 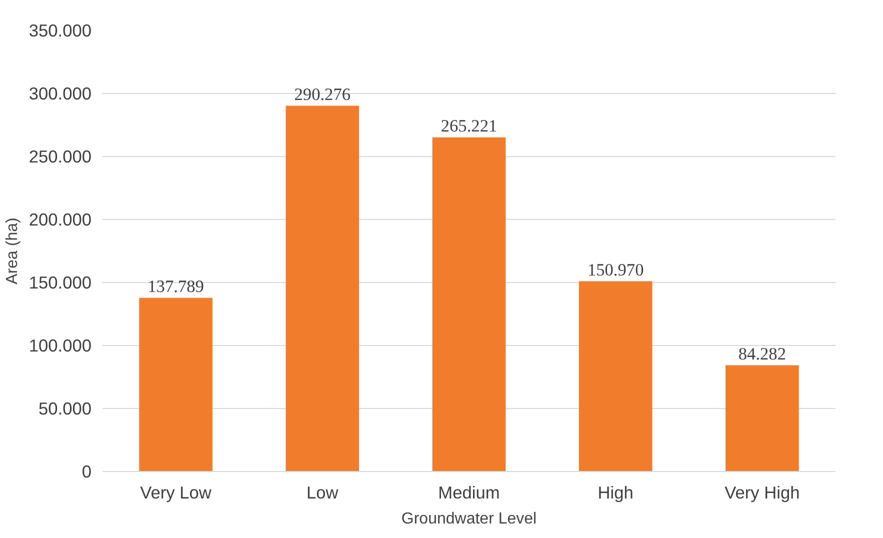 I want to click on y-tick-label: 350.000, so click(x=60, y=30).